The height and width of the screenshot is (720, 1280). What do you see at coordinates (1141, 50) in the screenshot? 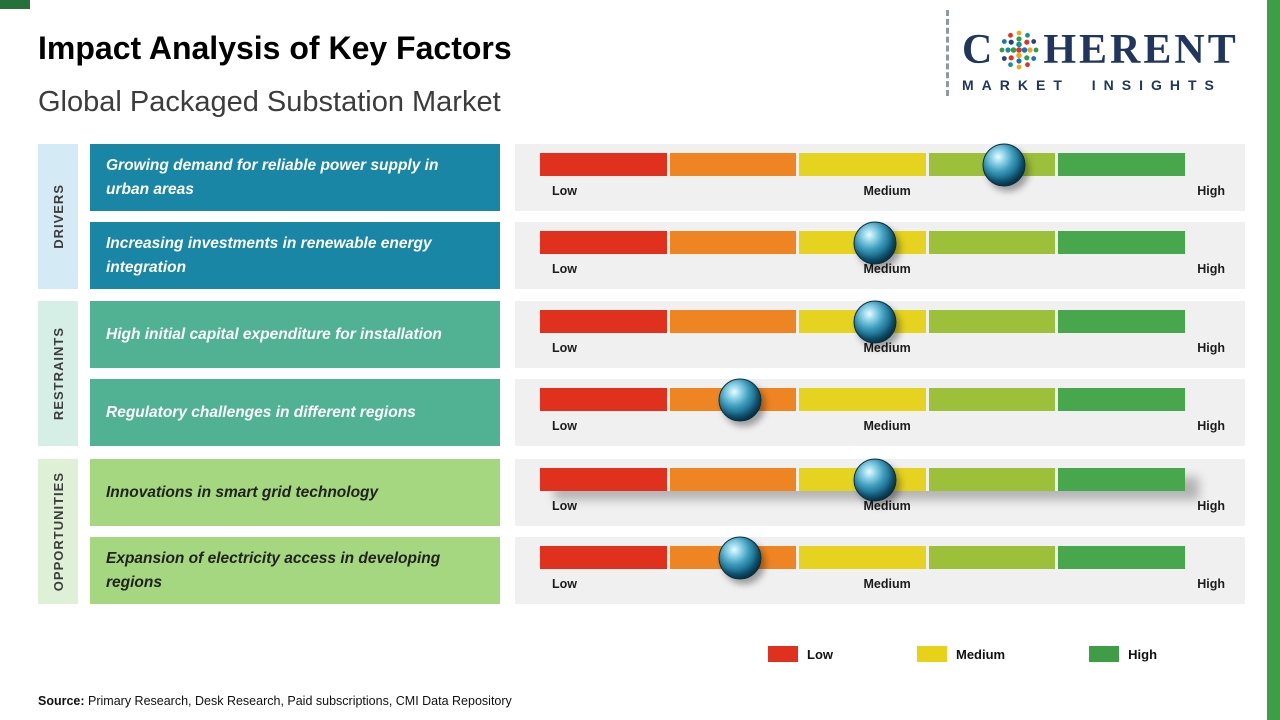
I see `logo-letters-herent: HERENT` at bounding box center [1141, 50].